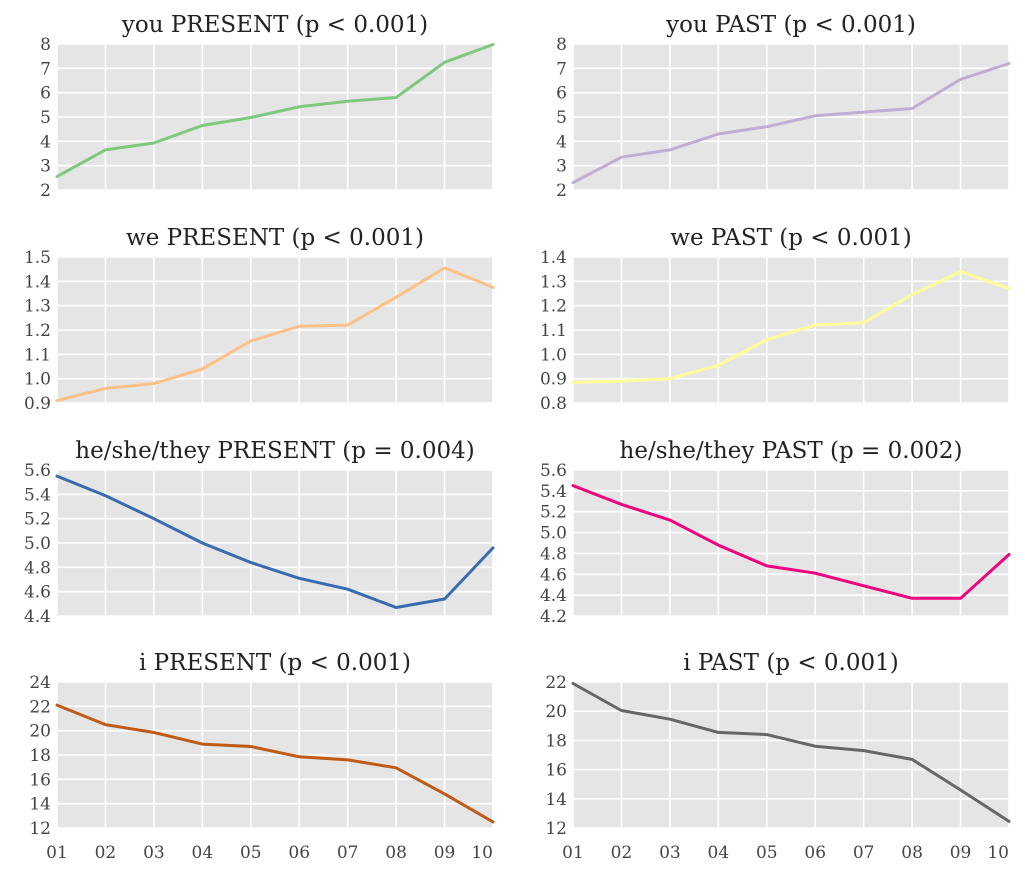 The image size is (1025, 876). I want to click on y-tick-label: 4, so click(561, 142).